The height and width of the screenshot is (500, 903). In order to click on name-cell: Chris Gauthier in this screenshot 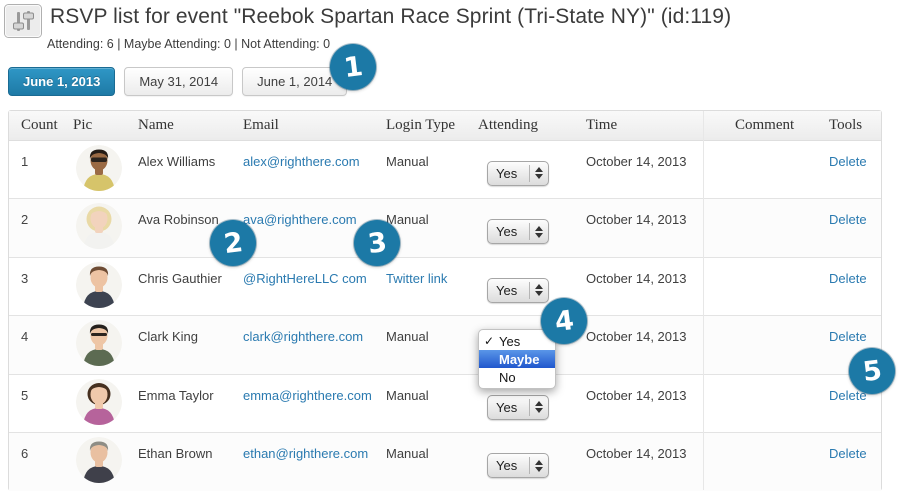, I will do `click(180, 278)`.